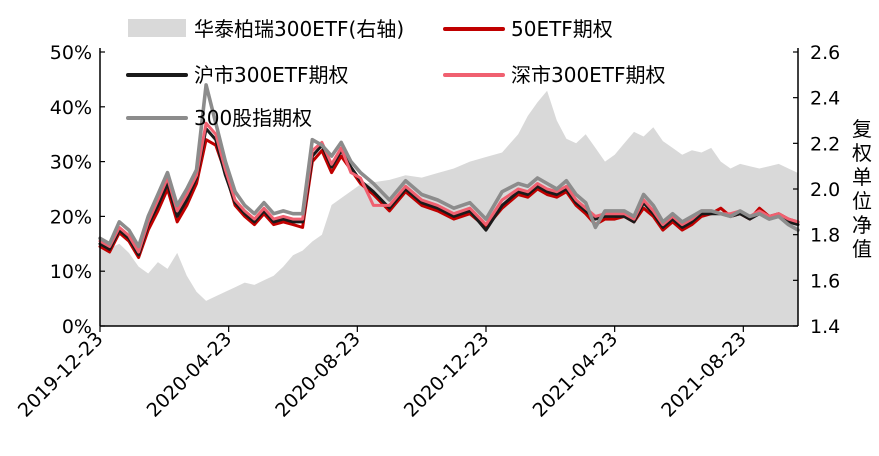  I want to click on legend-swatch-area, so click(157, 28).